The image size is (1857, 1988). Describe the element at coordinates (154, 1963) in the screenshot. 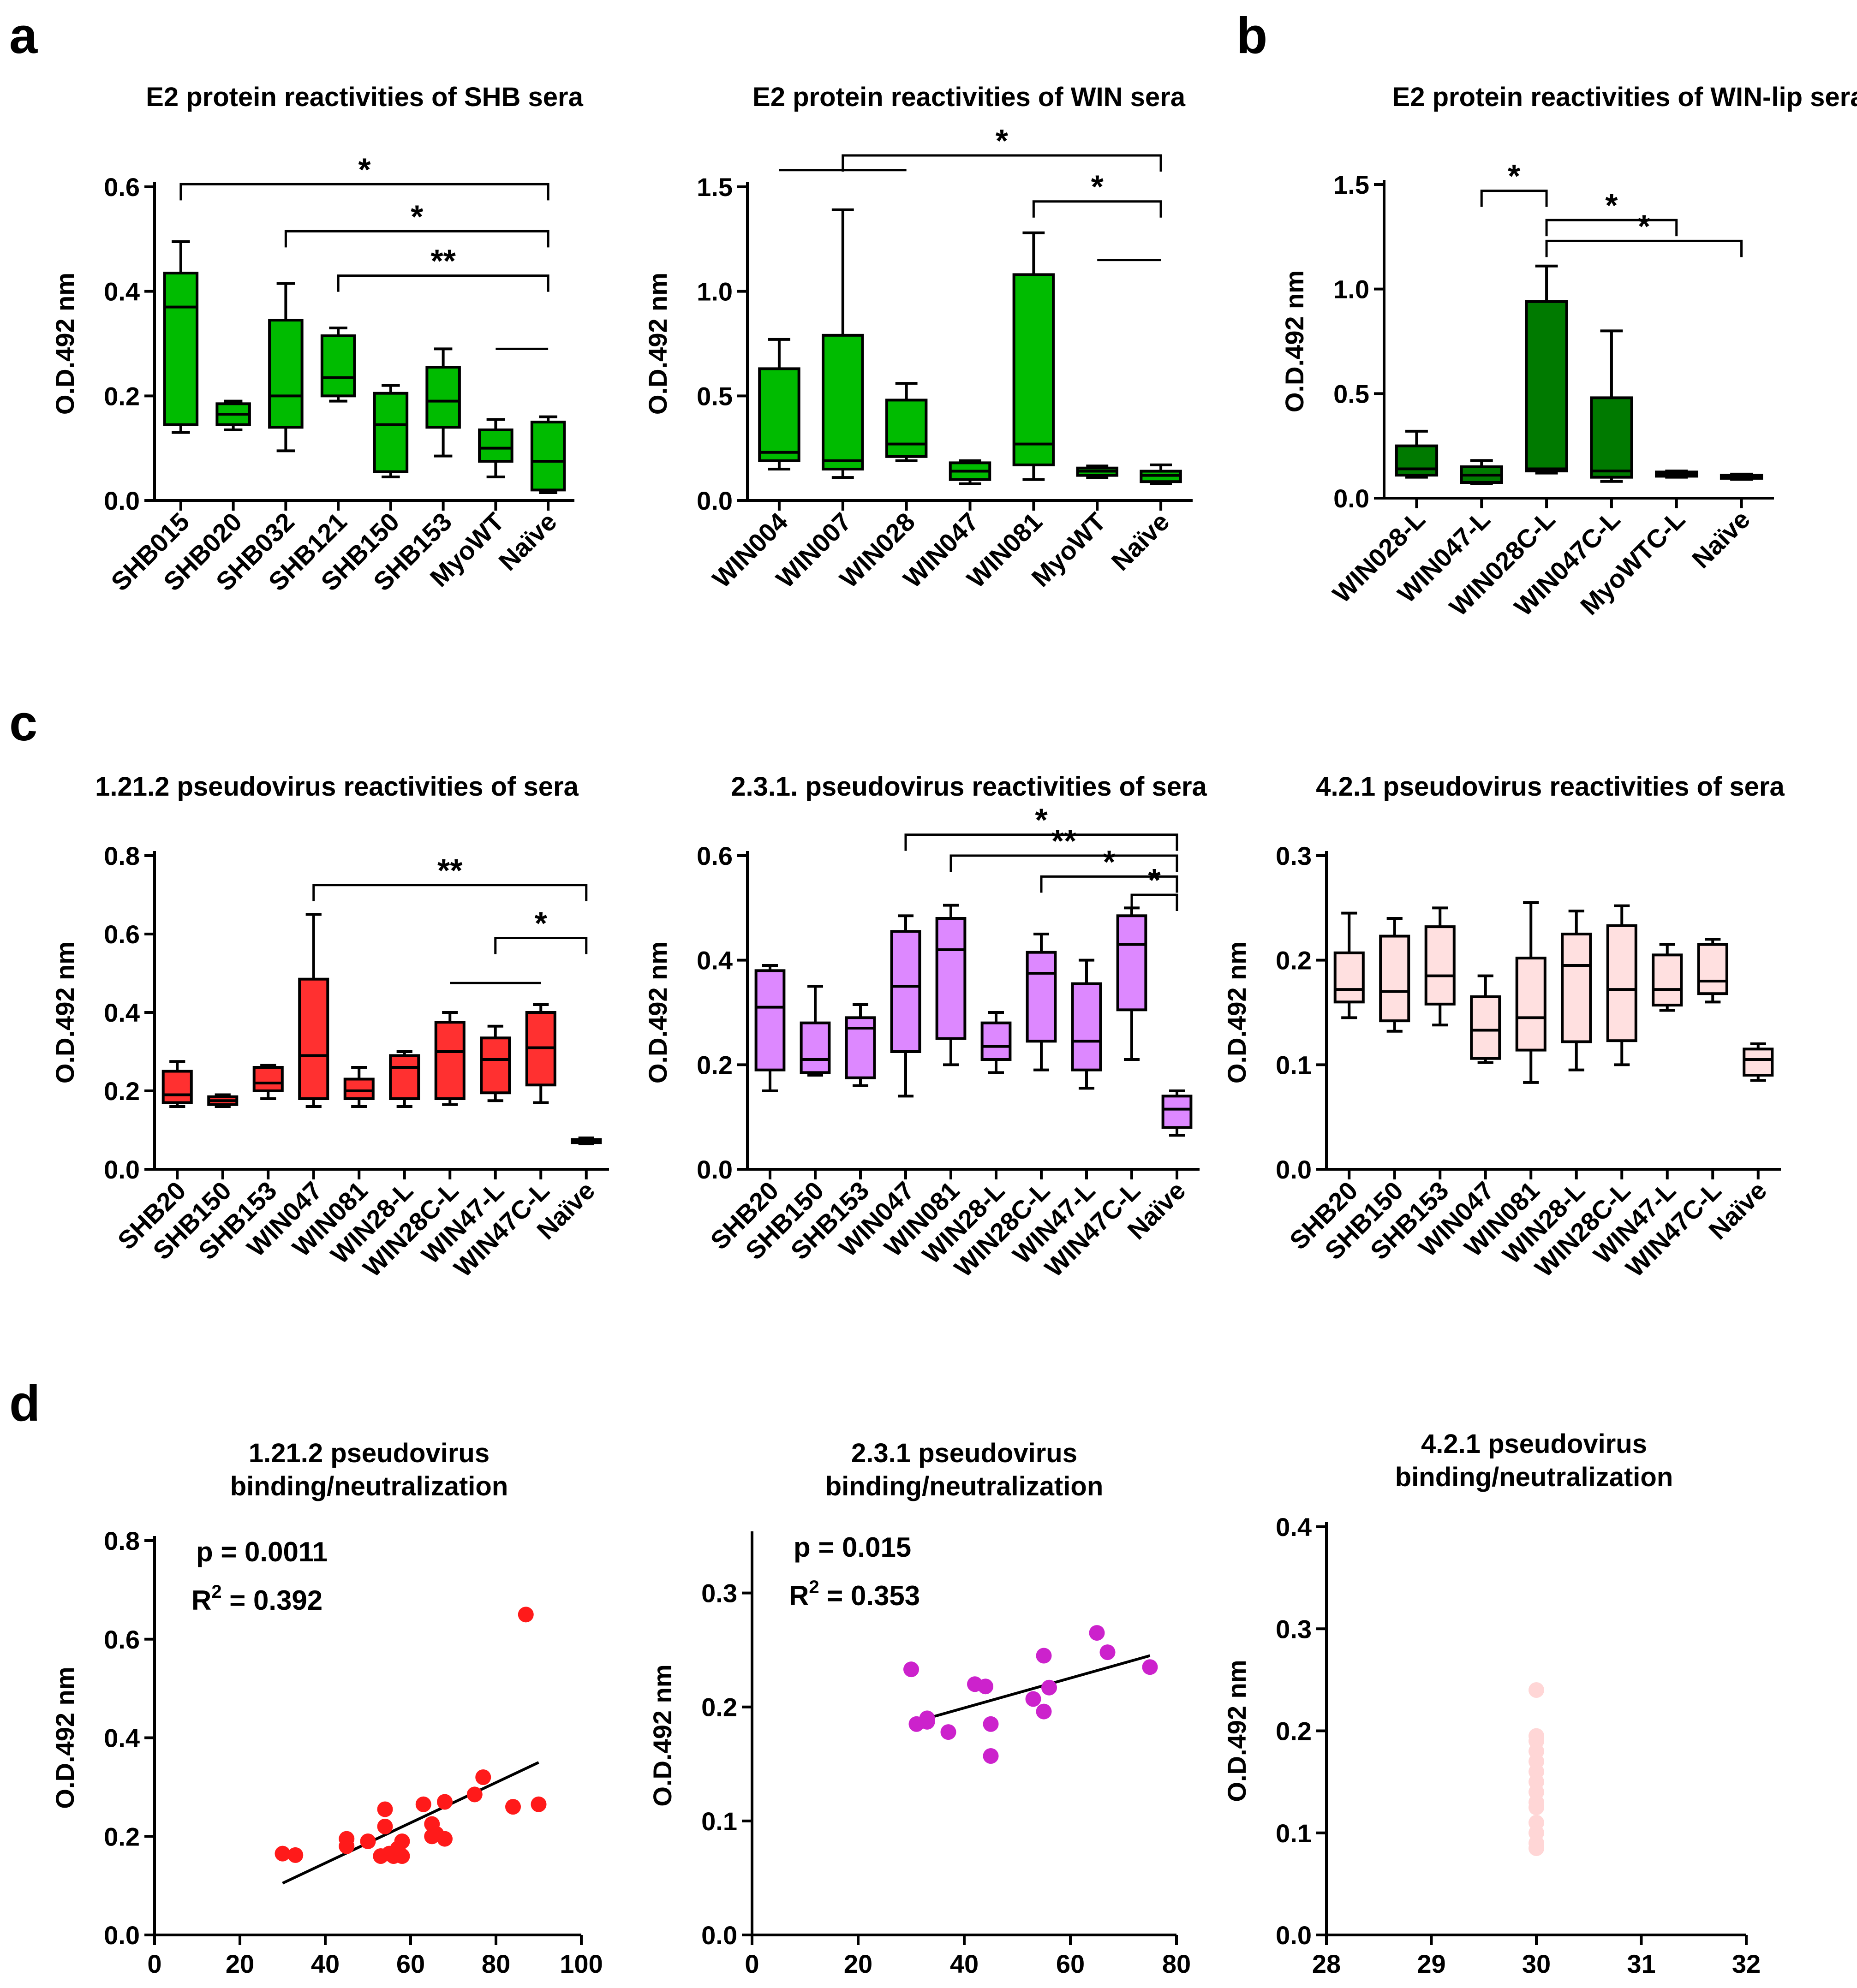

I see `x-tick-label: 0` at that location.